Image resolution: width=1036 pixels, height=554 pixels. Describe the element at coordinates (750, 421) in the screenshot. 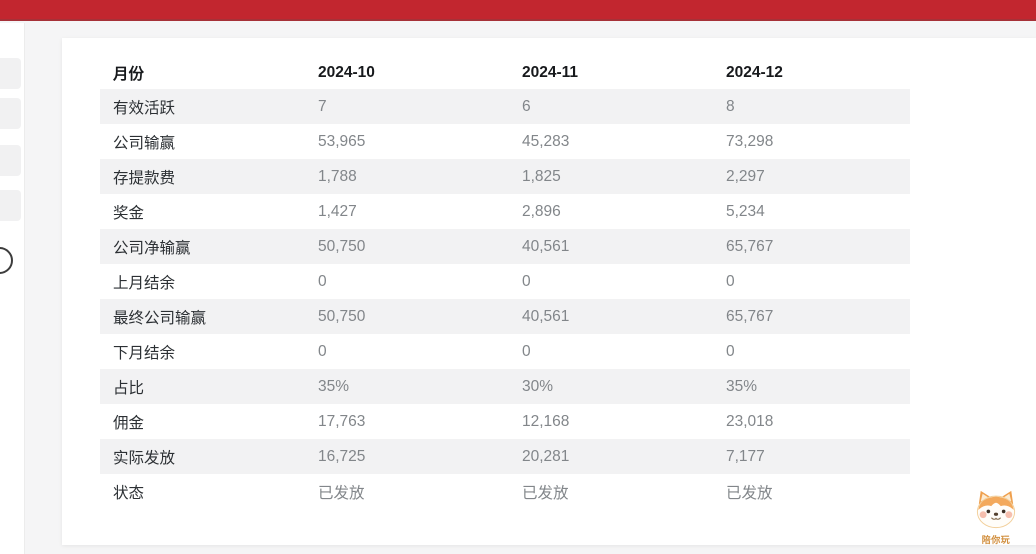

I see `row-value: 23,018` at that location.